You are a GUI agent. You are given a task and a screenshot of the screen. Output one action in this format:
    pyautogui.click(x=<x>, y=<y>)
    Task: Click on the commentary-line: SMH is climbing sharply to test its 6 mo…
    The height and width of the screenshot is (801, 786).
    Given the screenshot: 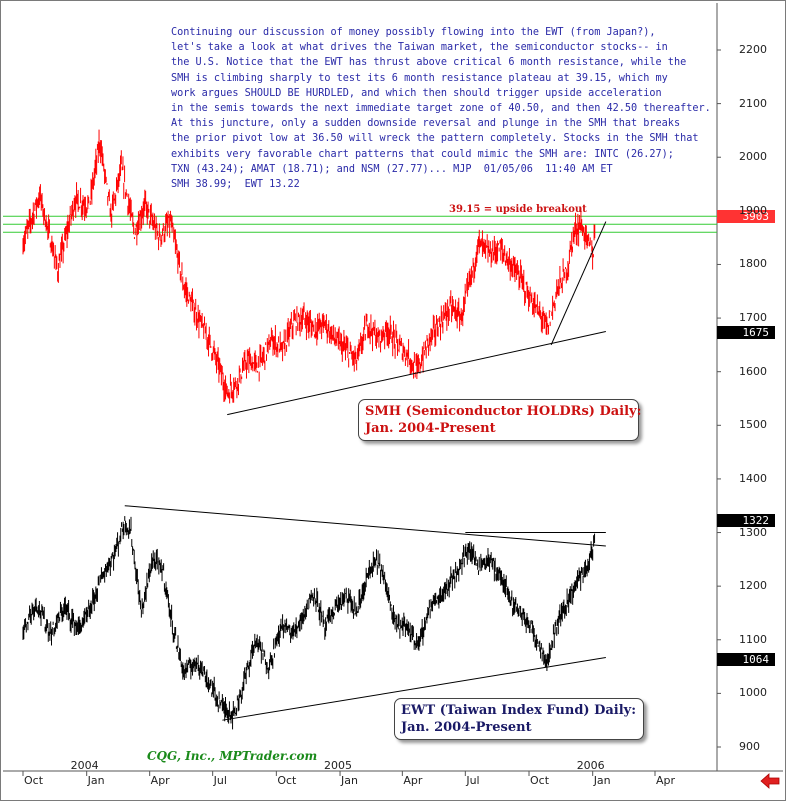 What is the action you would take?
    pyautogui.click(x=419, y=78)
    